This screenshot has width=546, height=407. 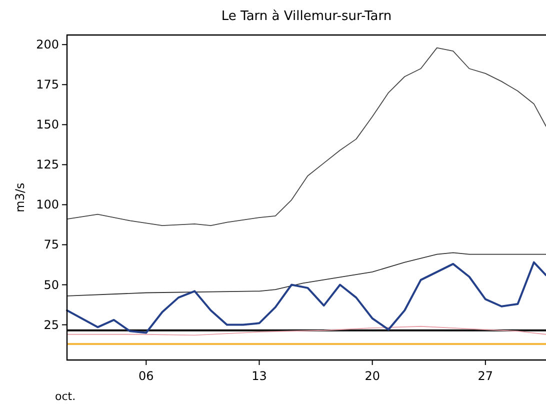 What do you see at coordinates (20, 197) in the screenshot?
I see `y-axis-title: m3/s` at bounding box center [20, 197].